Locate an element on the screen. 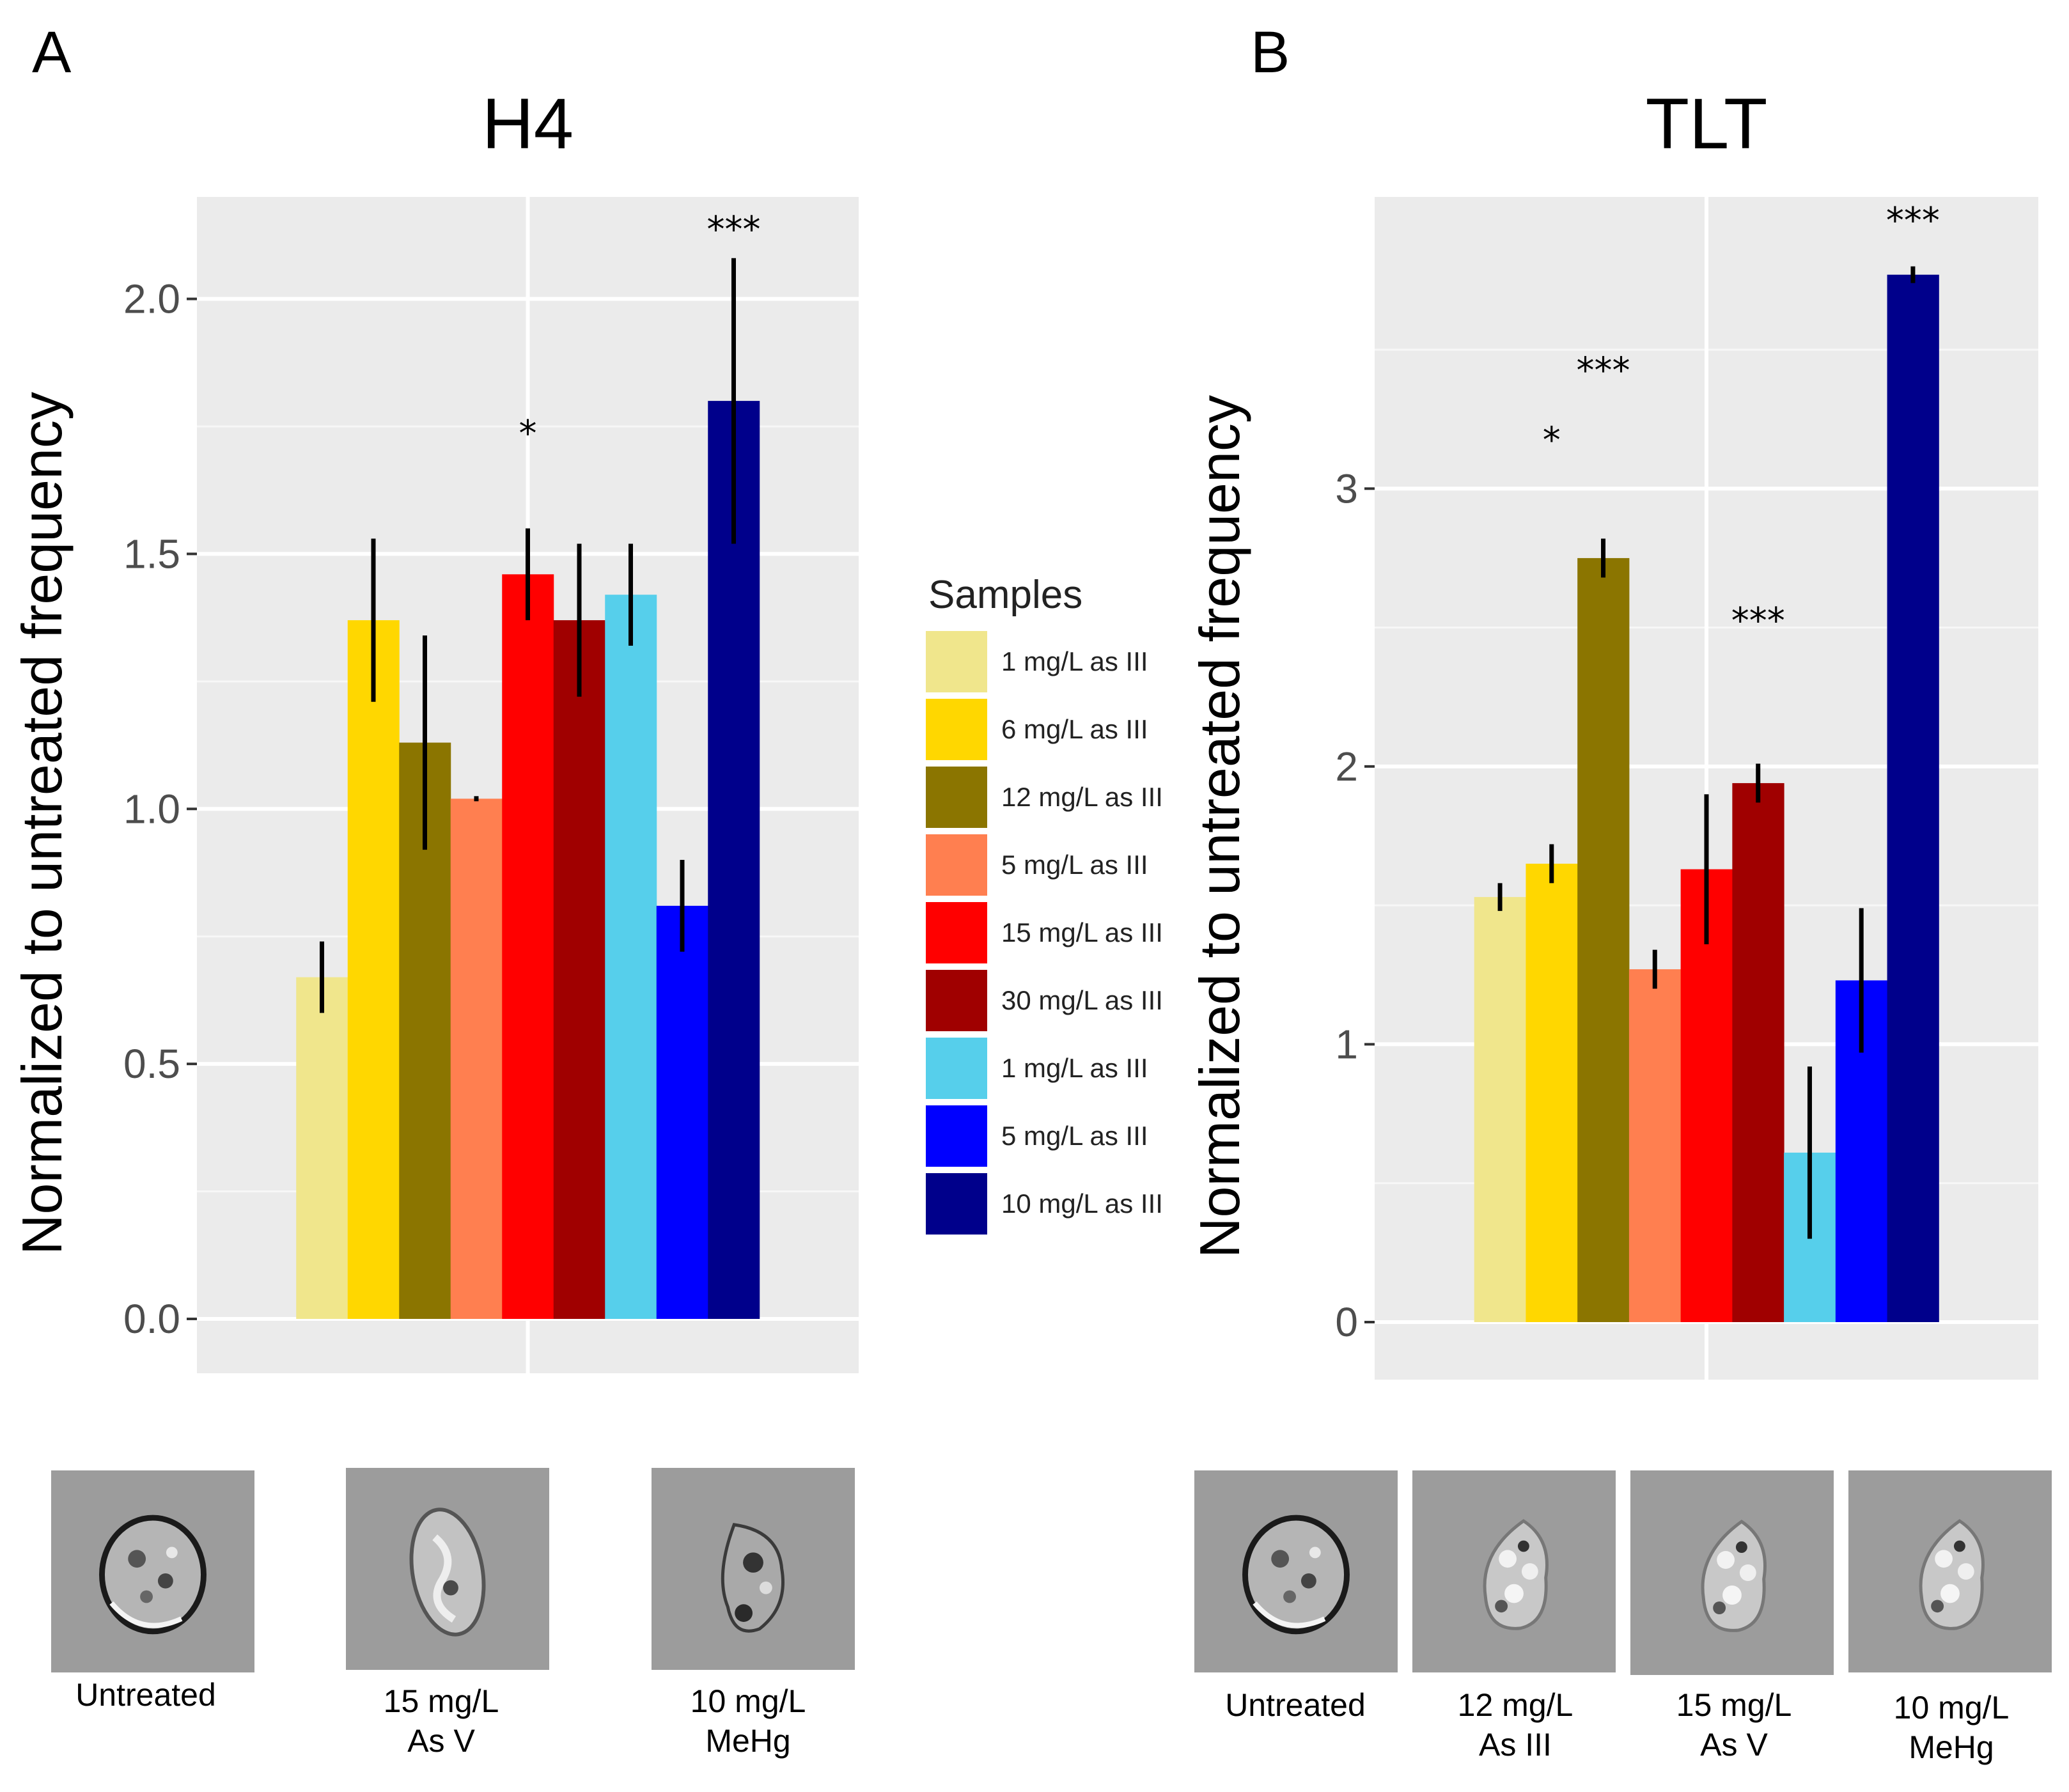  legend-item: 10 mg/L as III is located at coordinates (1044, 1204).